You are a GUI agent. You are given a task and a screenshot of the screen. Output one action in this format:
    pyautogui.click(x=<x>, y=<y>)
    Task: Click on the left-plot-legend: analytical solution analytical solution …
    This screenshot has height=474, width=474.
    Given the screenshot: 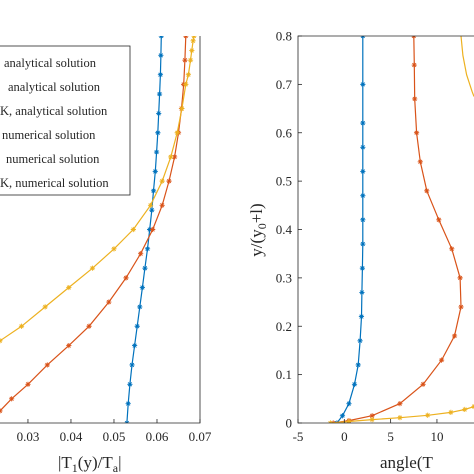 What is the action you would take?
    pyautogui.click(x=65, y=120)
    